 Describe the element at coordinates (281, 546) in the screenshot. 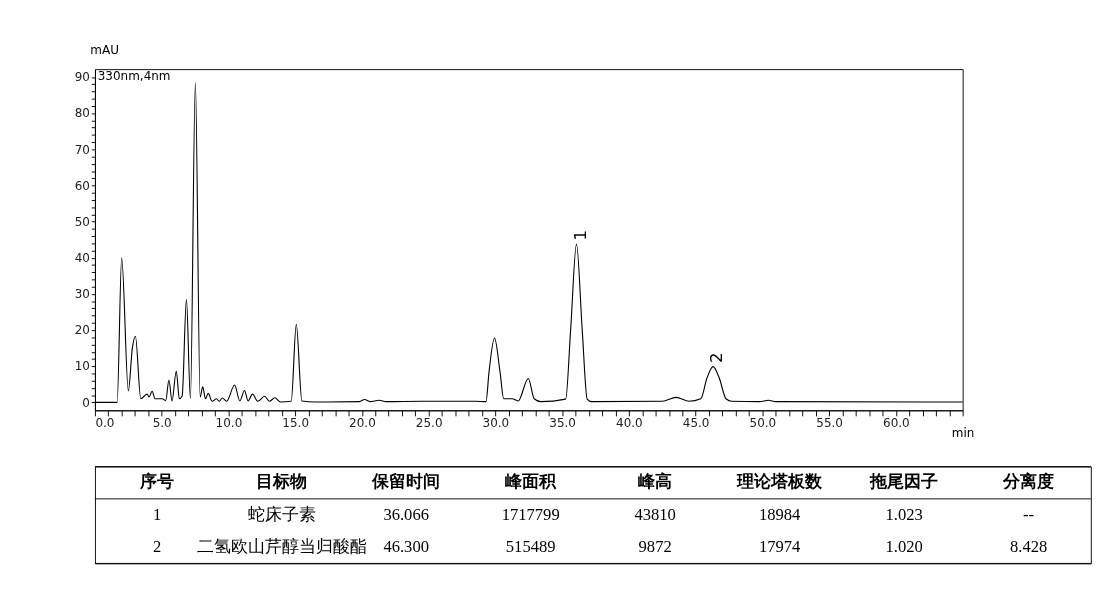

I see `text: 二氢欧山芹醇当归酸酯` at that location.